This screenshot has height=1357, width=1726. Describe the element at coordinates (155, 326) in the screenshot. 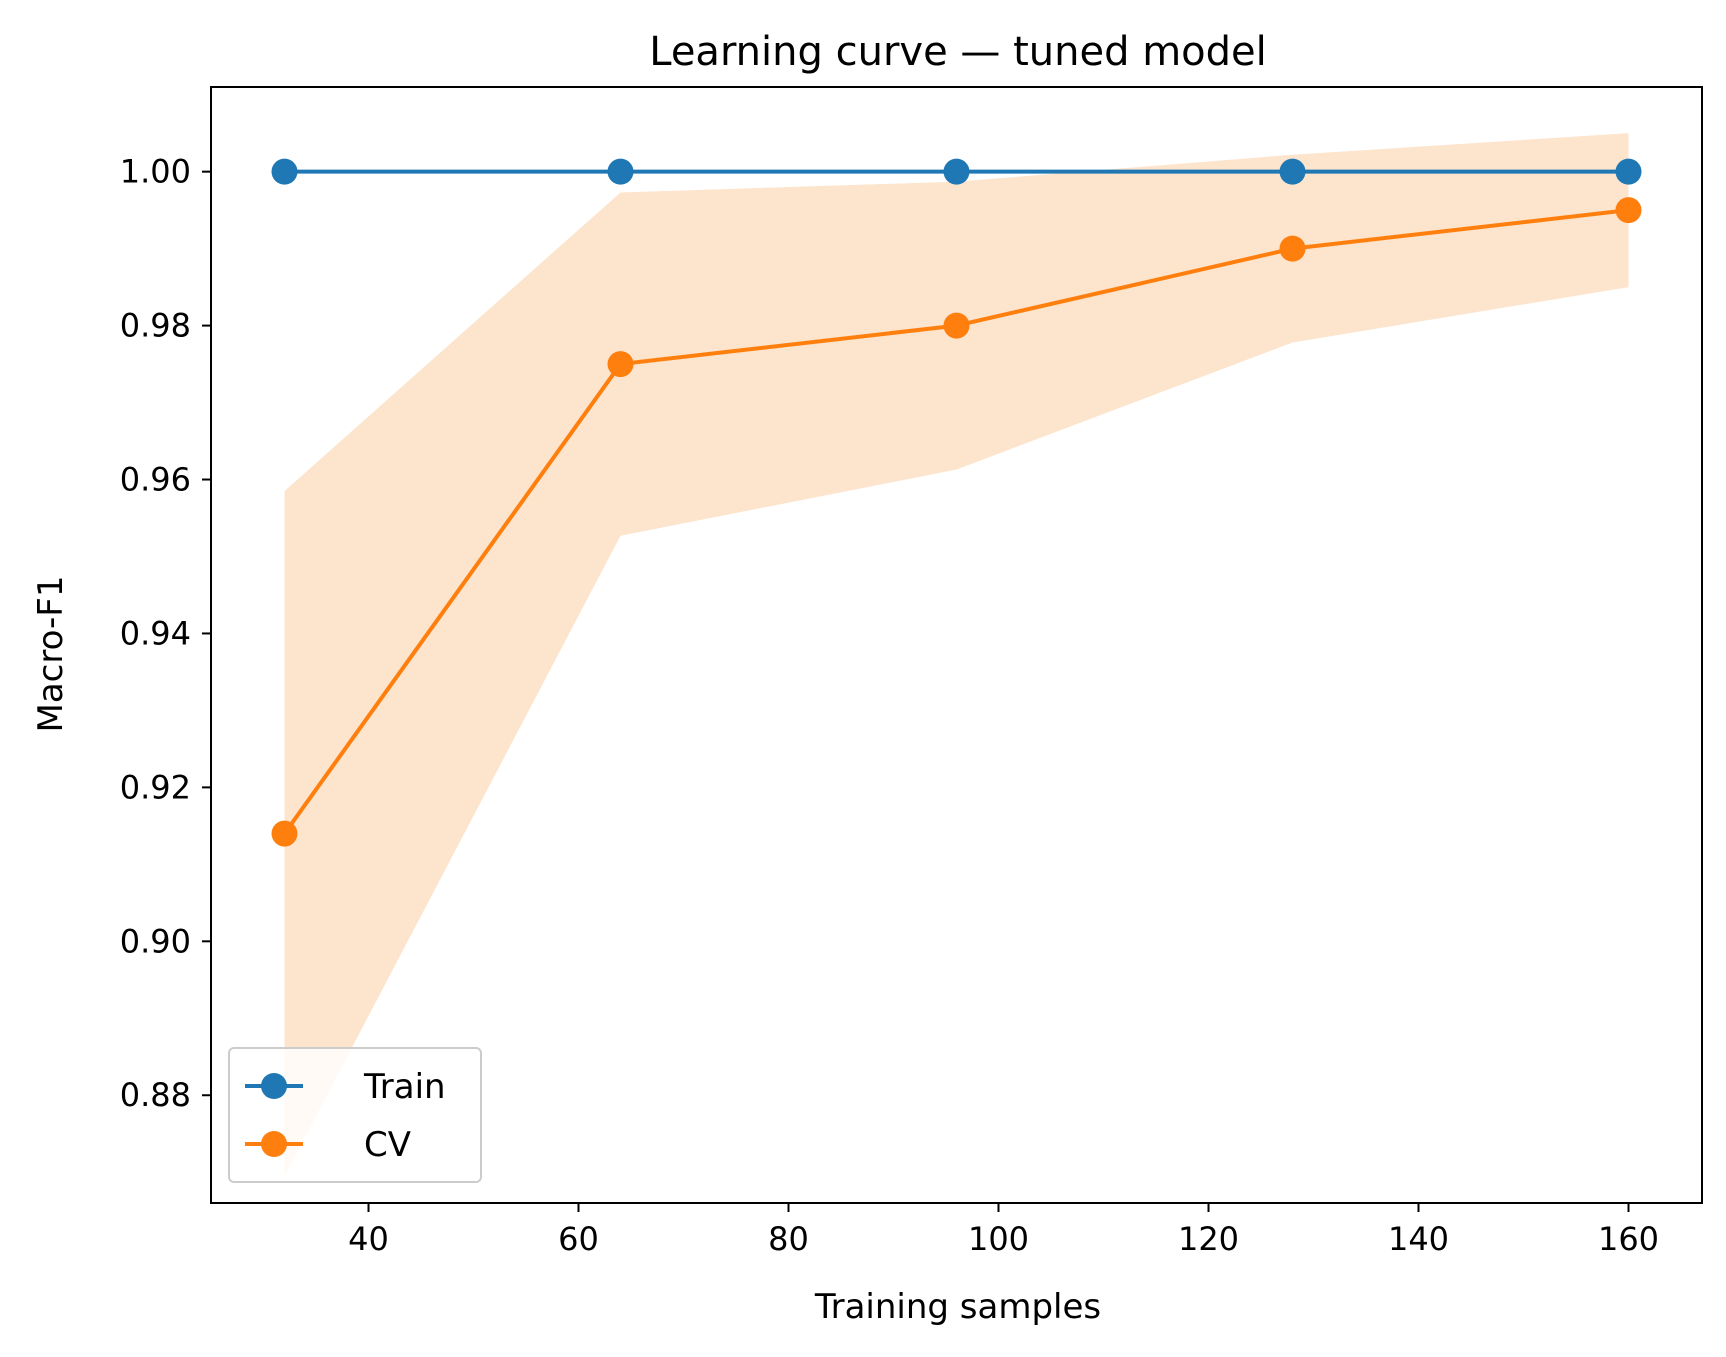

I see `y-tick-label: 0.98` at that location.